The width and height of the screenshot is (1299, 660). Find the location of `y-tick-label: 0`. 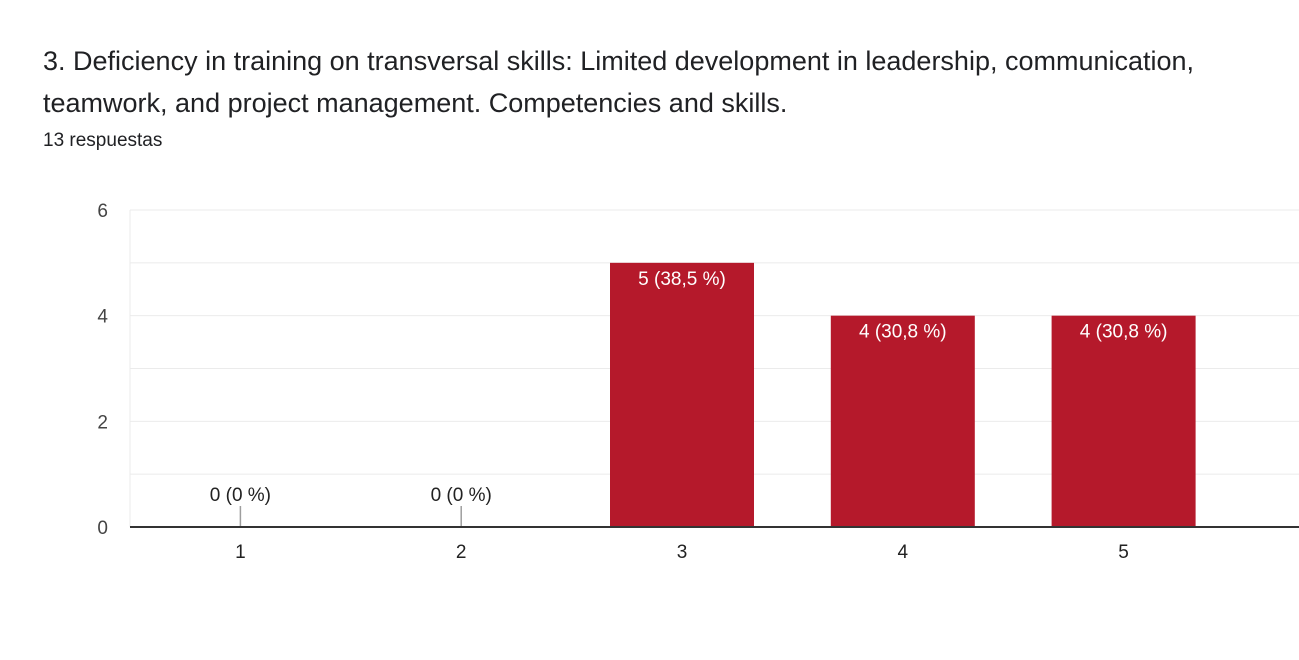

y-tick-label: 0 is located at coordinates (102, 528).